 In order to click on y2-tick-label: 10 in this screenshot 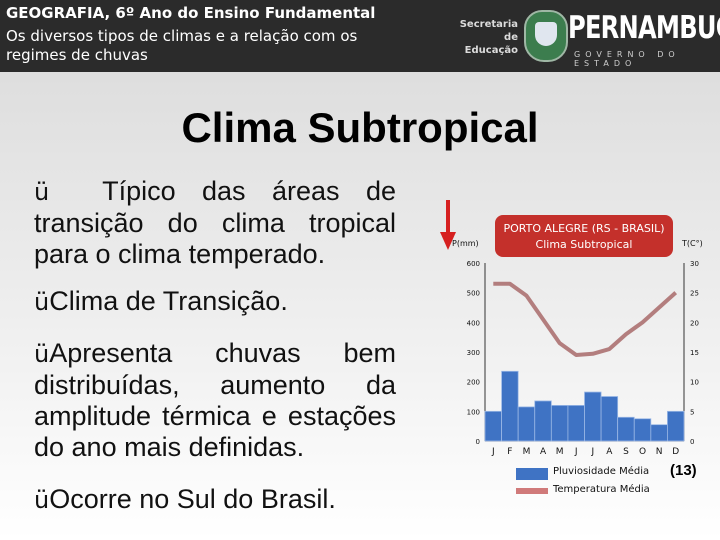, I will do `click(694, 383)`.